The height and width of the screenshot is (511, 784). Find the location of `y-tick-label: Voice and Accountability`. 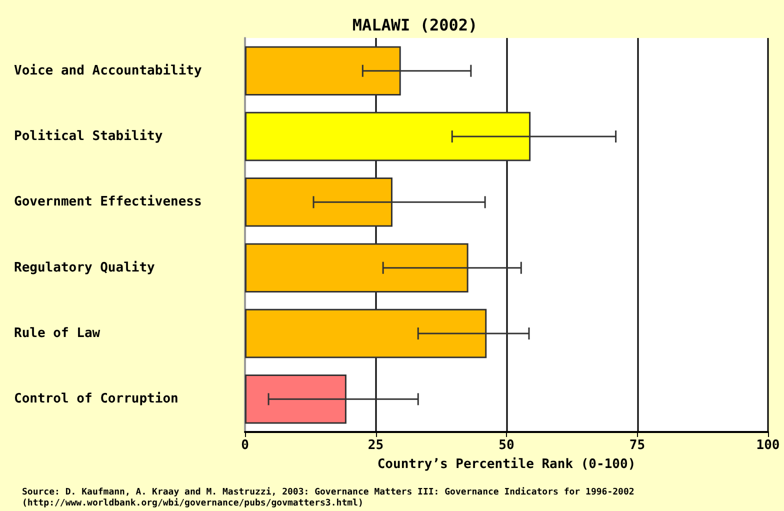

y-tick-label: Voice and Accountability is located at coordinates (108, 70).